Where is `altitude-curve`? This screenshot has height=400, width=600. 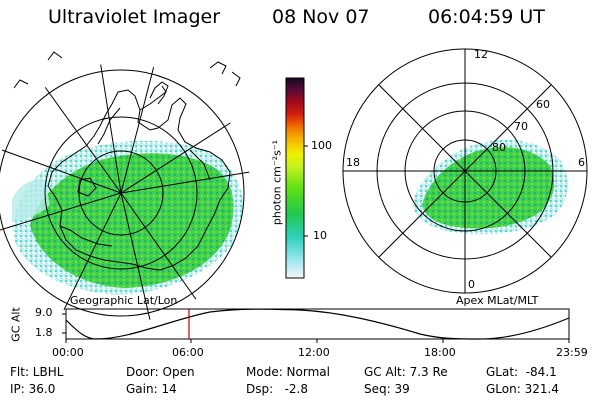 altitude-curve is located at coordinates (317, 324).